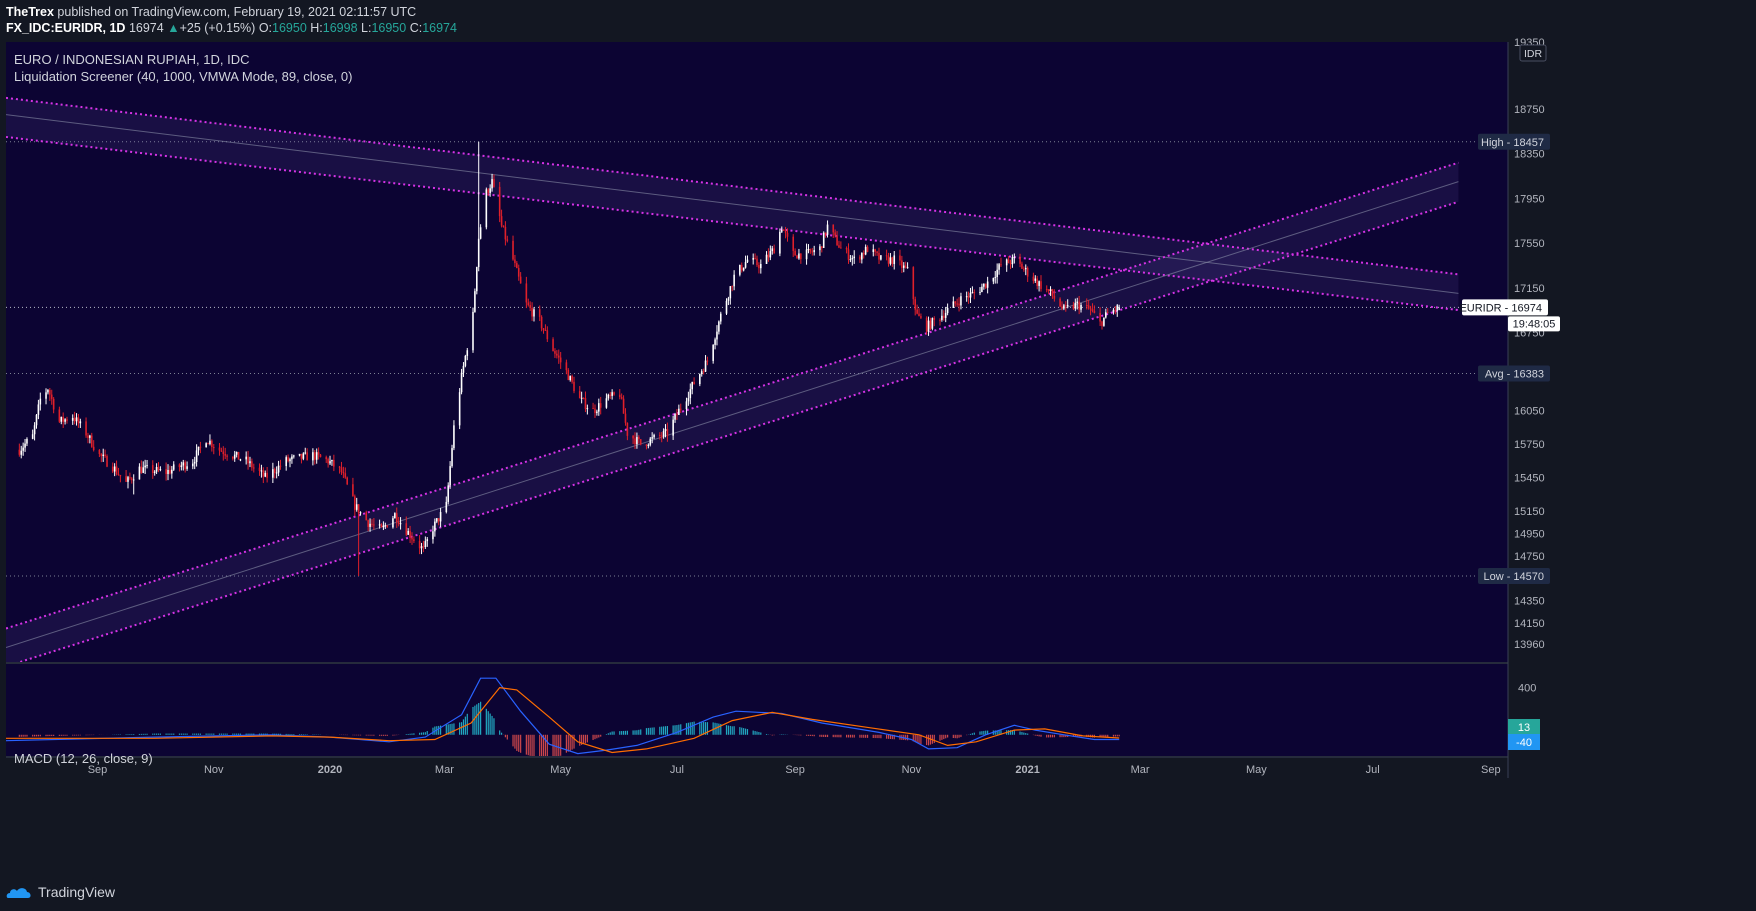  I want to click on last-price: 16974, so click(146, 28).